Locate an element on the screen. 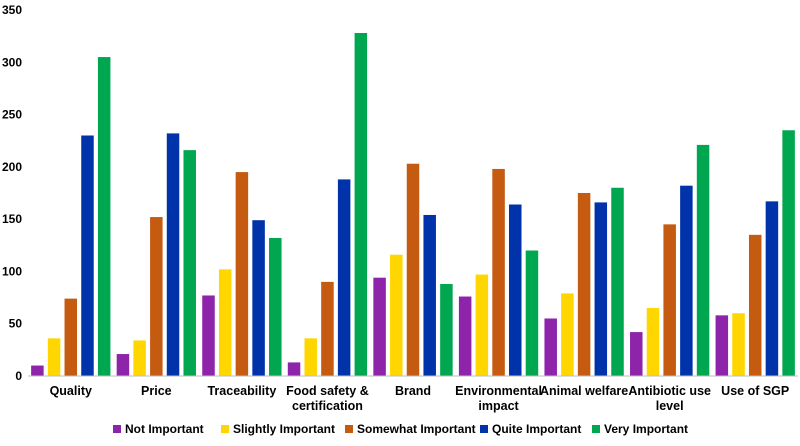 Image resolution: width=800 pixels, height=446 pixels. legend-label: Somewhat Important is located at coordinates (416, 429).